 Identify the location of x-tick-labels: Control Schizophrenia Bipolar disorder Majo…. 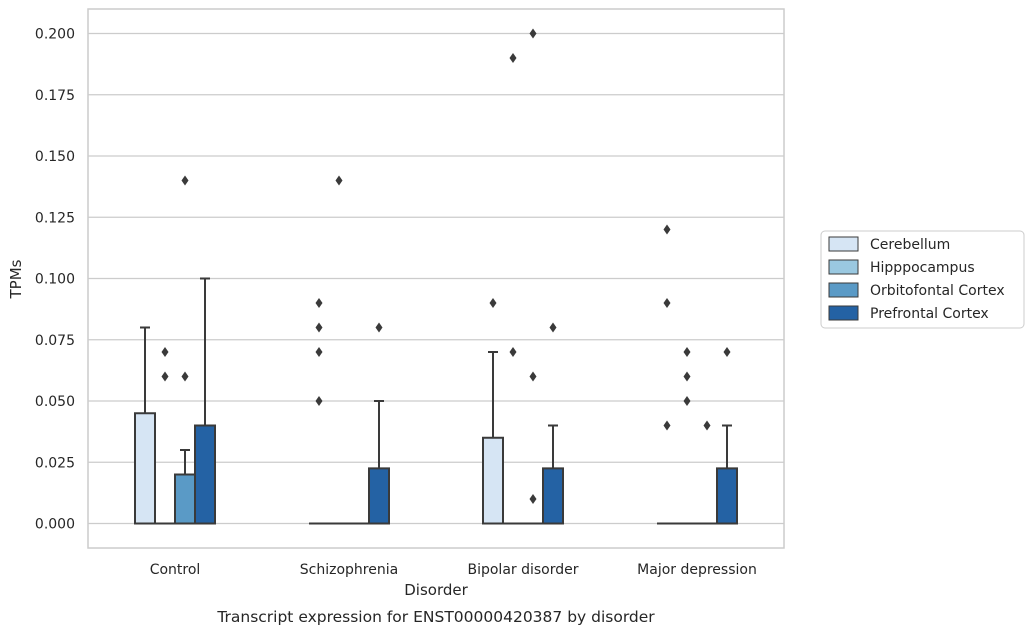
(453, 570).